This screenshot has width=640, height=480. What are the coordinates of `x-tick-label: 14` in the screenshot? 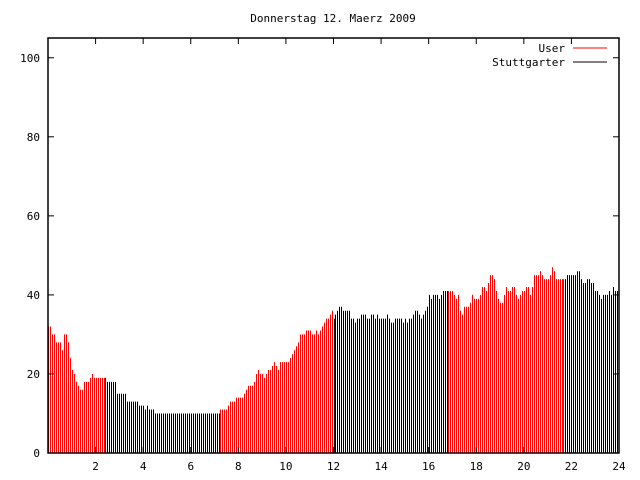 It's located at (381, 466).